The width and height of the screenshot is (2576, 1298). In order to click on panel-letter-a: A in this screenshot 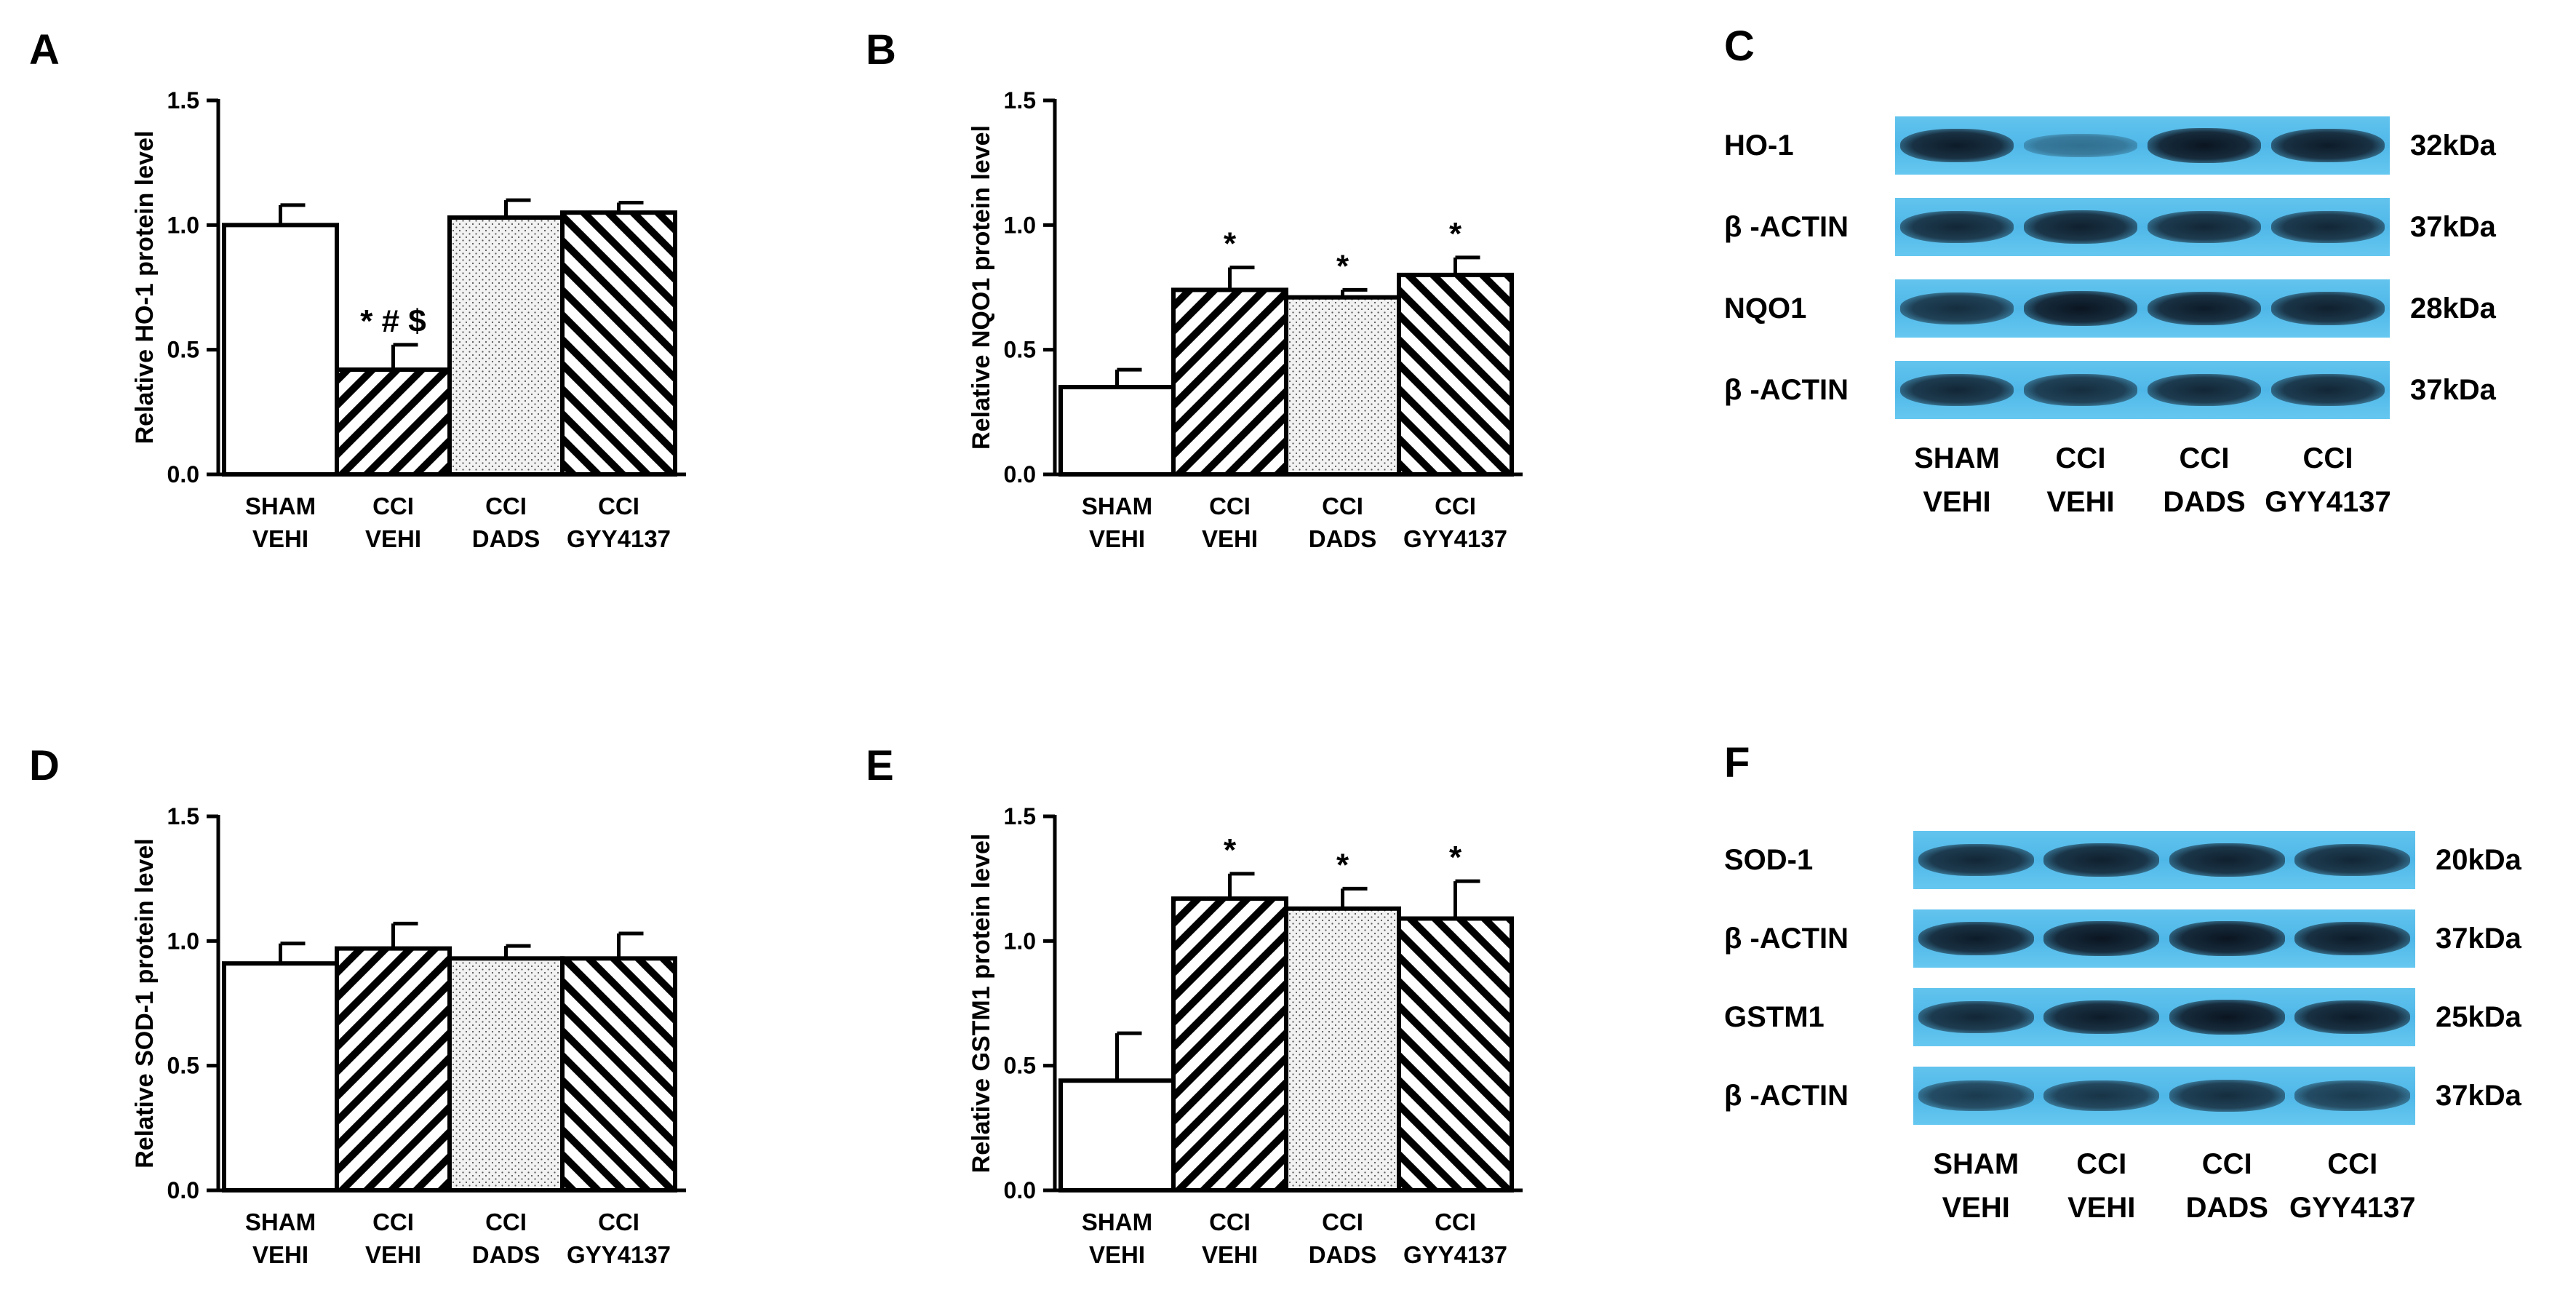, I will do `click(44, 50)`.